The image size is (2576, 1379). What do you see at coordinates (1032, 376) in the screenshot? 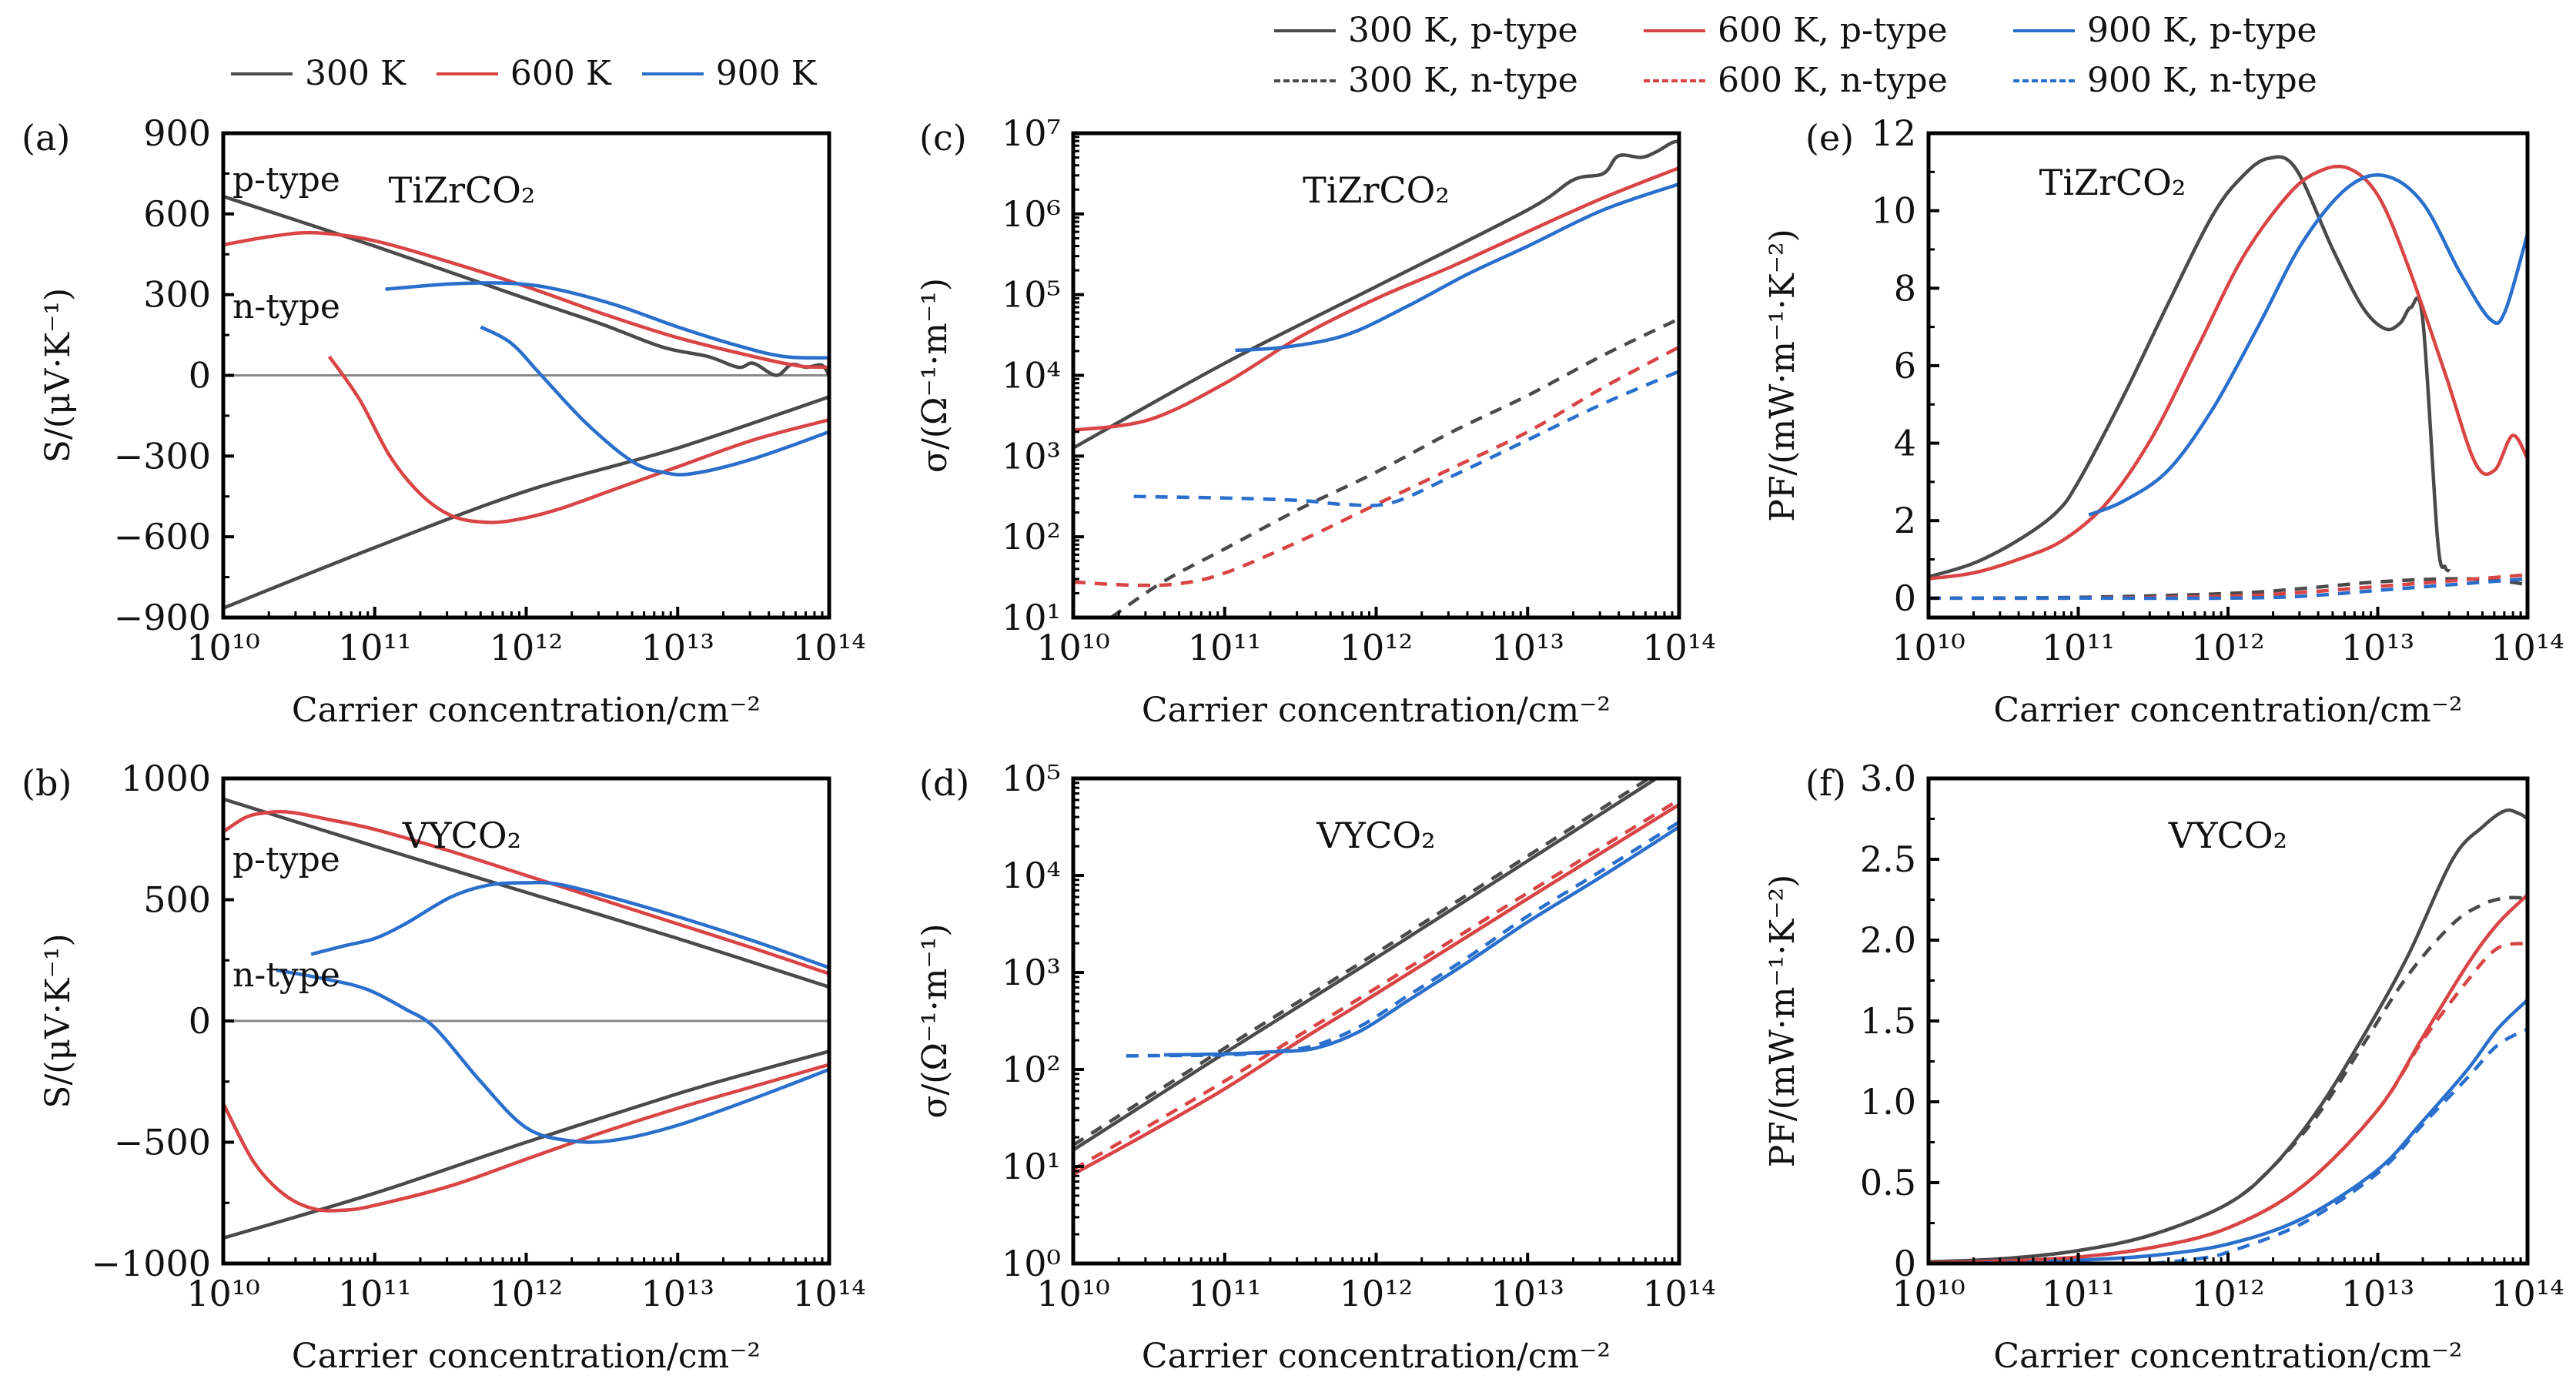
I see `y-tick-label: 10⁴` at bounding box center [1032, 376].